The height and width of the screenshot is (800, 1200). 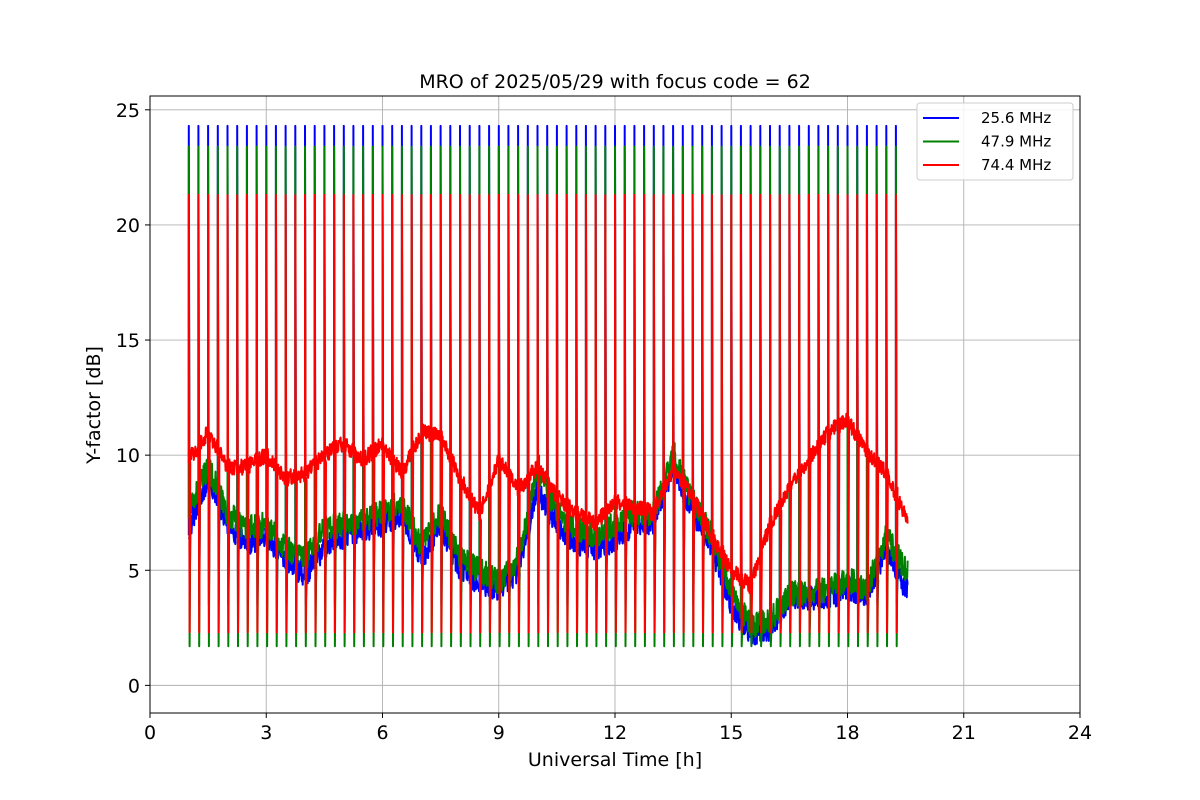 What do you see at coordinates (615, 760) in the screenshot?
I see `x-axis-label: Universal Time [h]` at bounding box center [615, 760].